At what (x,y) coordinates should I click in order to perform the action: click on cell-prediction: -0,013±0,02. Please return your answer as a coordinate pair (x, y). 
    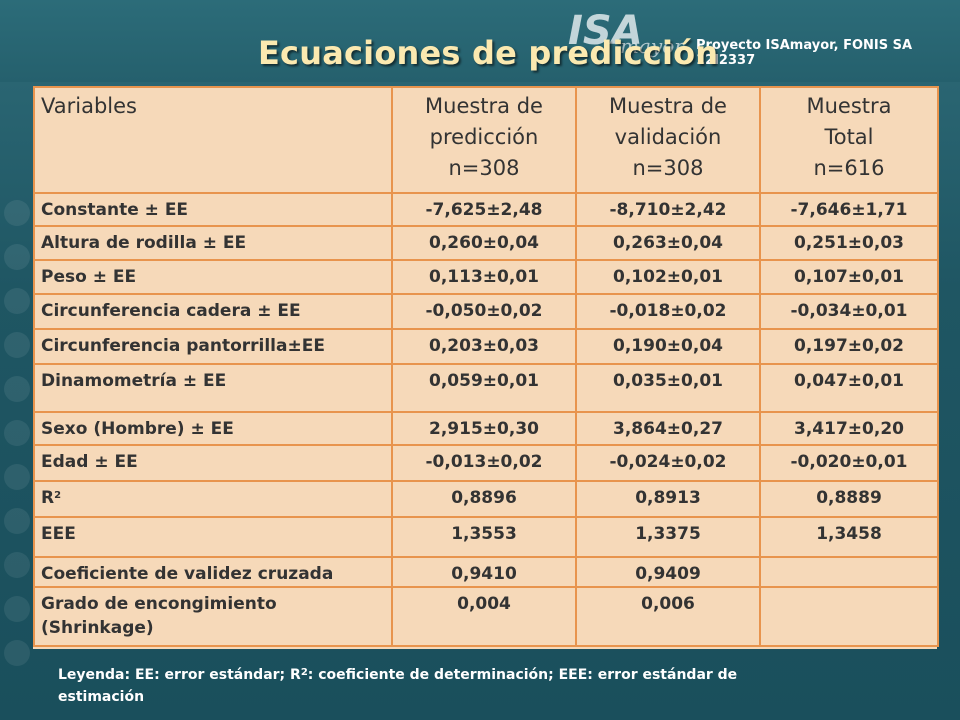
    Looking at the image, I should click on (484, 463).